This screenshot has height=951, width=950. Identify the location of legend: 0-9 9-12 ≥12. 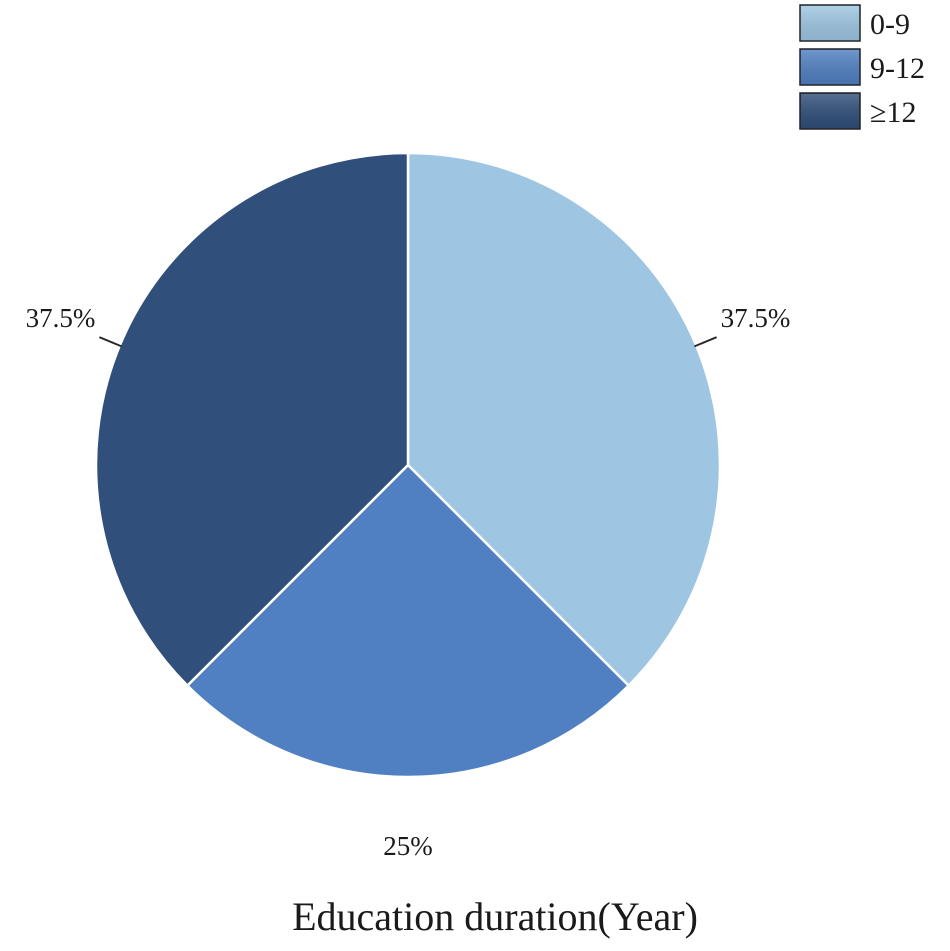
(862, 67).